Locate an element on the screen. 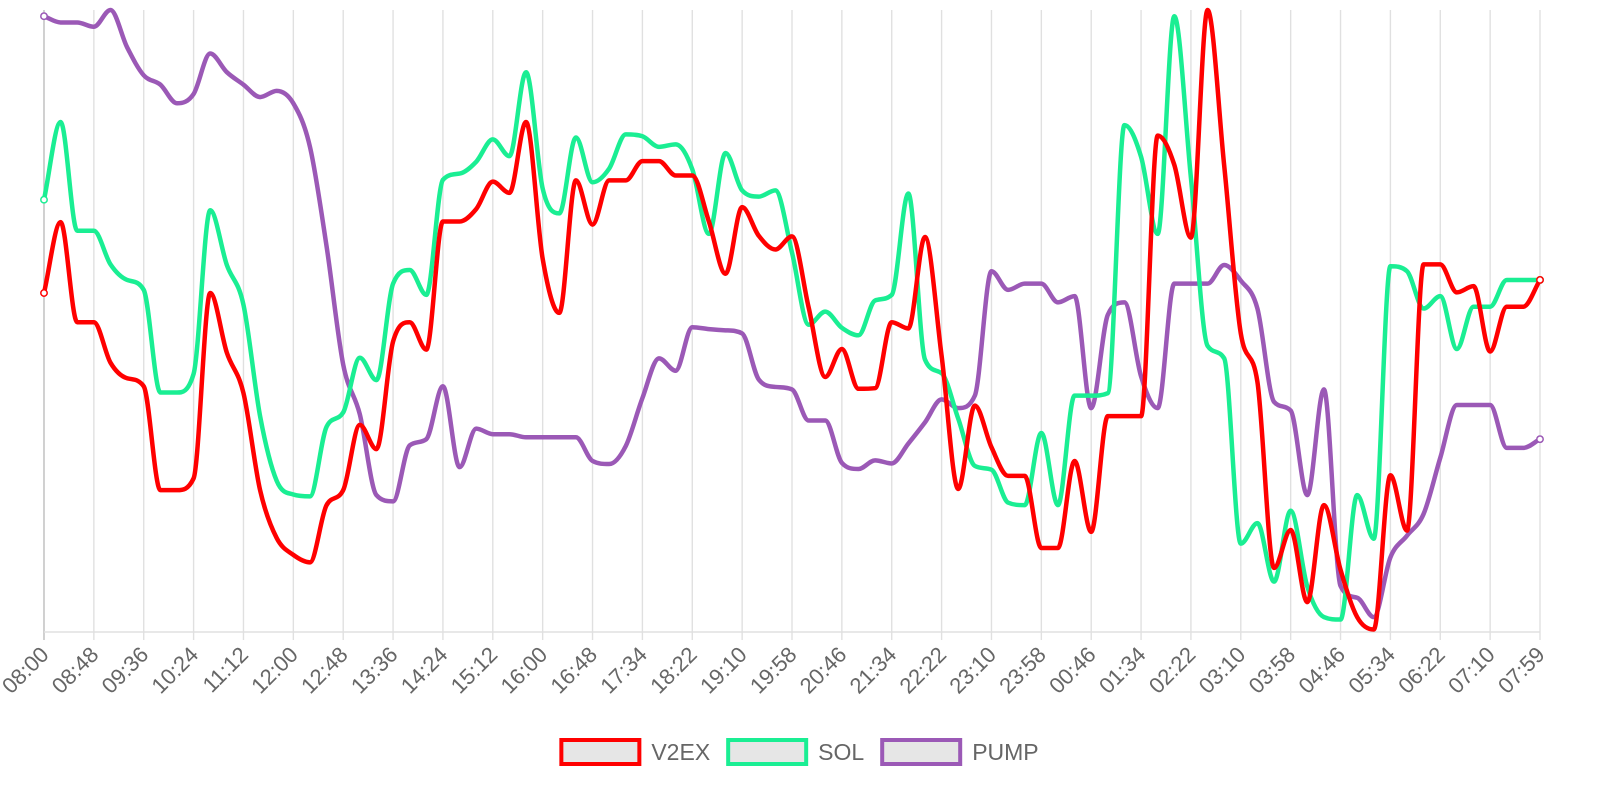 This screenshot has height=800, width=1600. legend-item-pump: PUMP is located at coordinates (959, 752).